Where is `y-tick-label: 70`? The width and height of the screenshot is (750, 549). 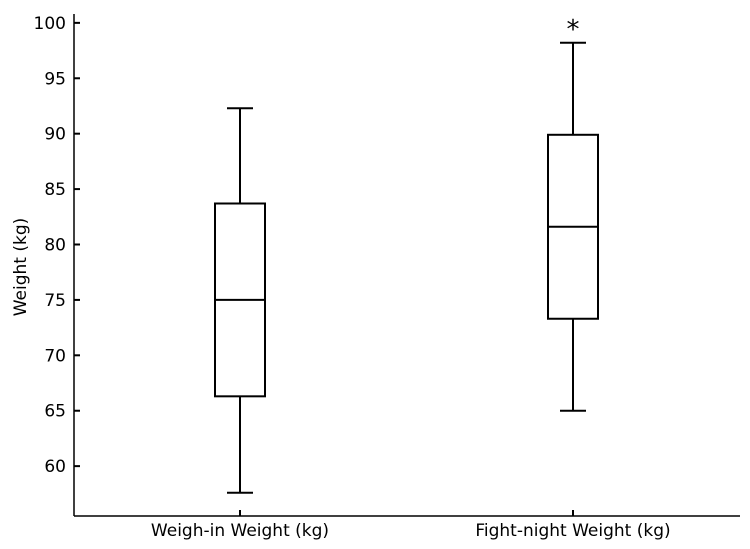
y-tick-label: 70 is located at coordinates (55, 356).